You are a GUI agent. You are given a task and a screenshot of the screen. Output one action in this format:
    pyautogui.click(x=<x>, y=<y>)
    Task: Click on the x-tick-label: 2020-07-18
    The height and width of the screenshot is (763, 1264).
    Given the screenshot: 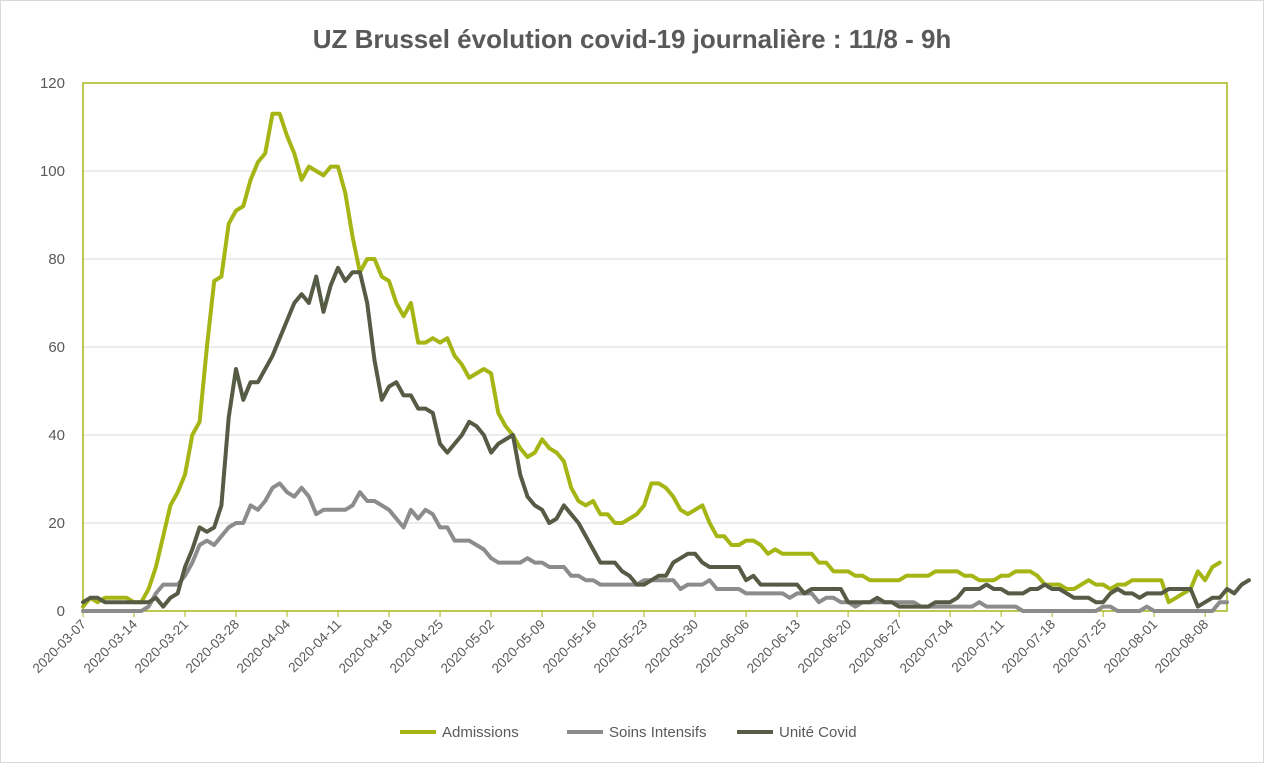 What is the action you would take?
    pyautogui.click(x=1028, y=646)
    